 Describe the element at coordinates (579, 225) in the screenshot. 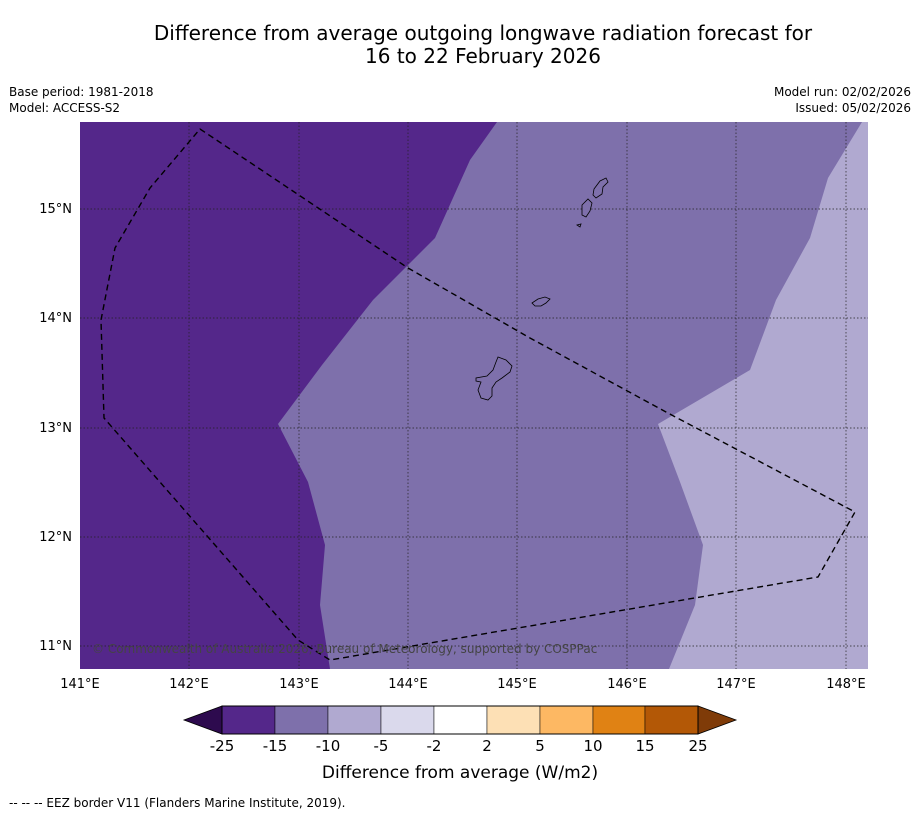

I see `island-aguijan` at that location.